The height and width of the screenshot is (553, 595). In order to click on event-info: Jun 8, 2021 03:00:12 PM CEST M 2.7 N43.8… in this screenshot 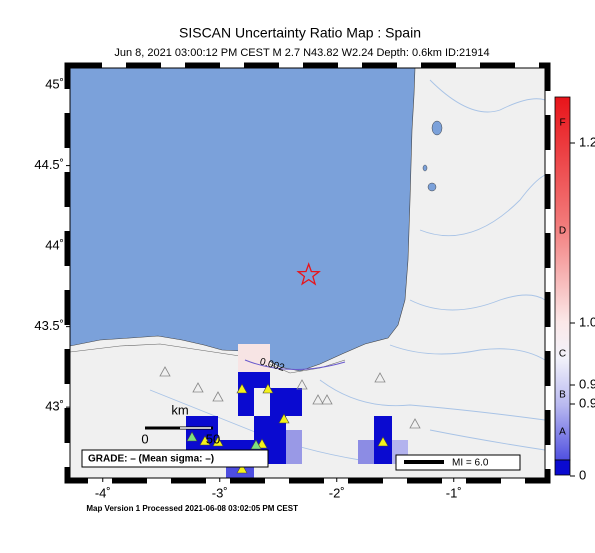, I will do `click(301, 53)`.